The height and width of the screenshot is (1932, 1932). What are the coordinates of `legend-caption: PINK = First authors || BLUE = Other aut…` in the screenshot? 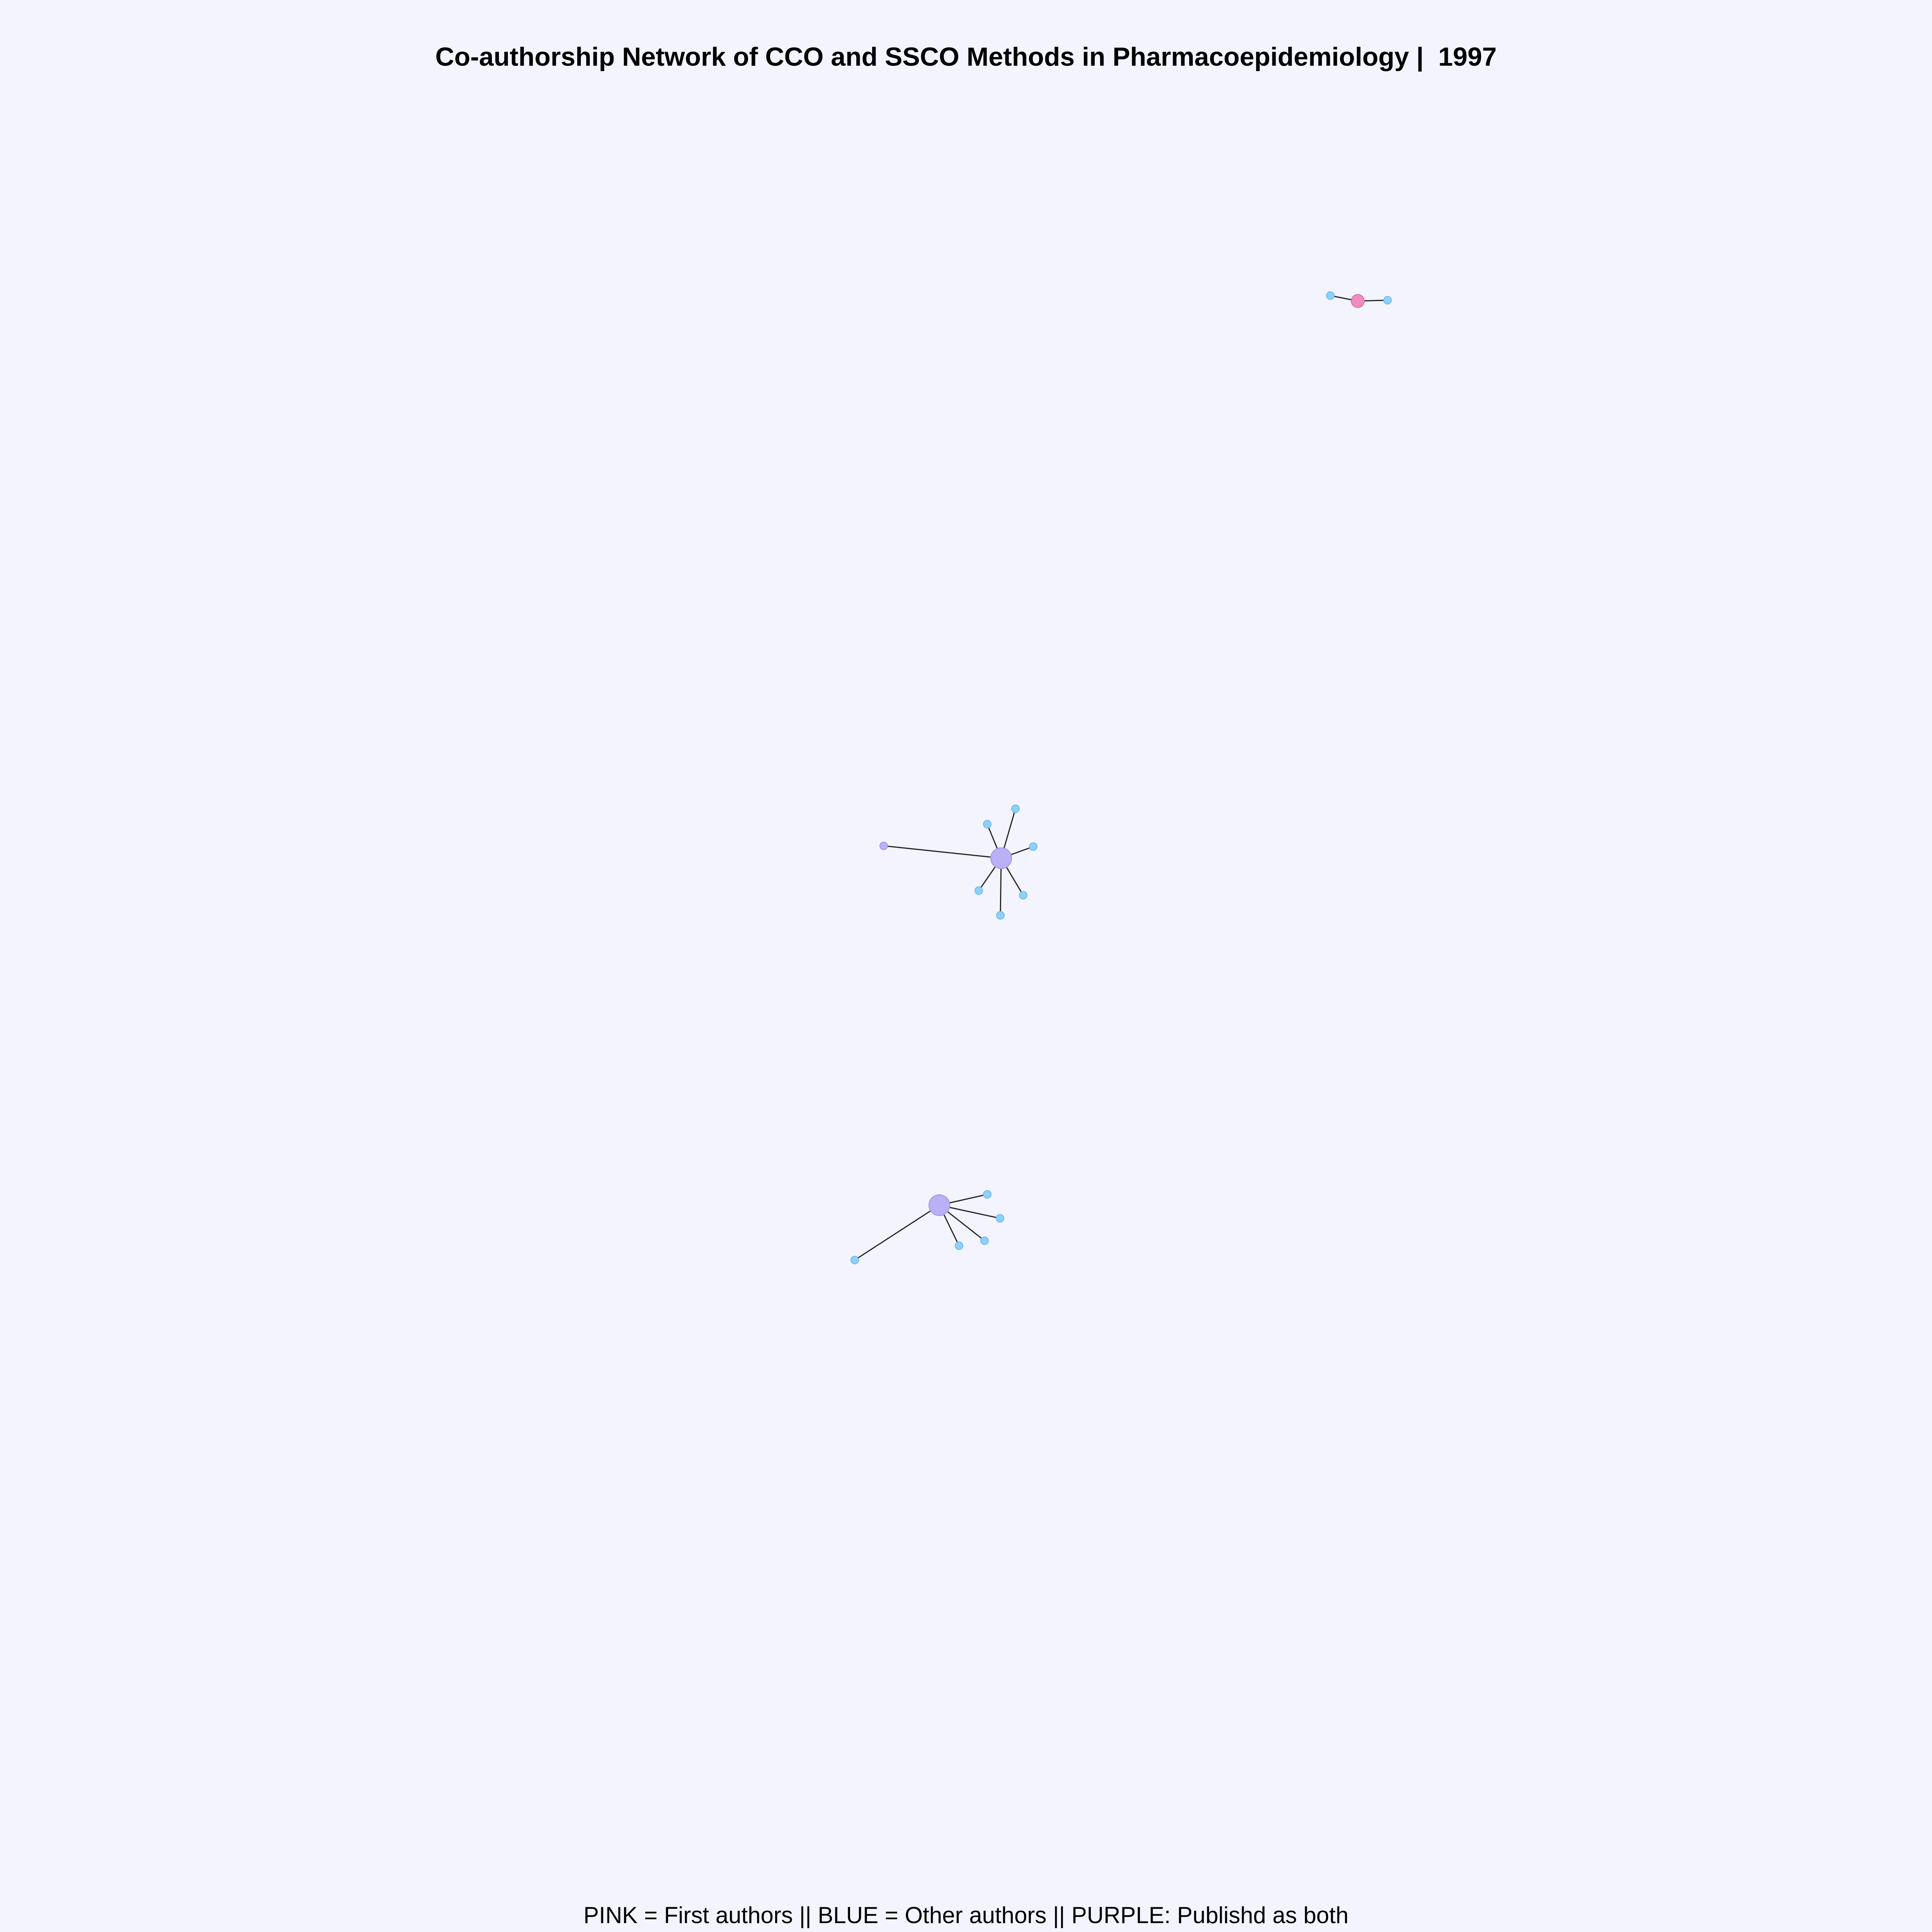 It's located at (966, 1915).